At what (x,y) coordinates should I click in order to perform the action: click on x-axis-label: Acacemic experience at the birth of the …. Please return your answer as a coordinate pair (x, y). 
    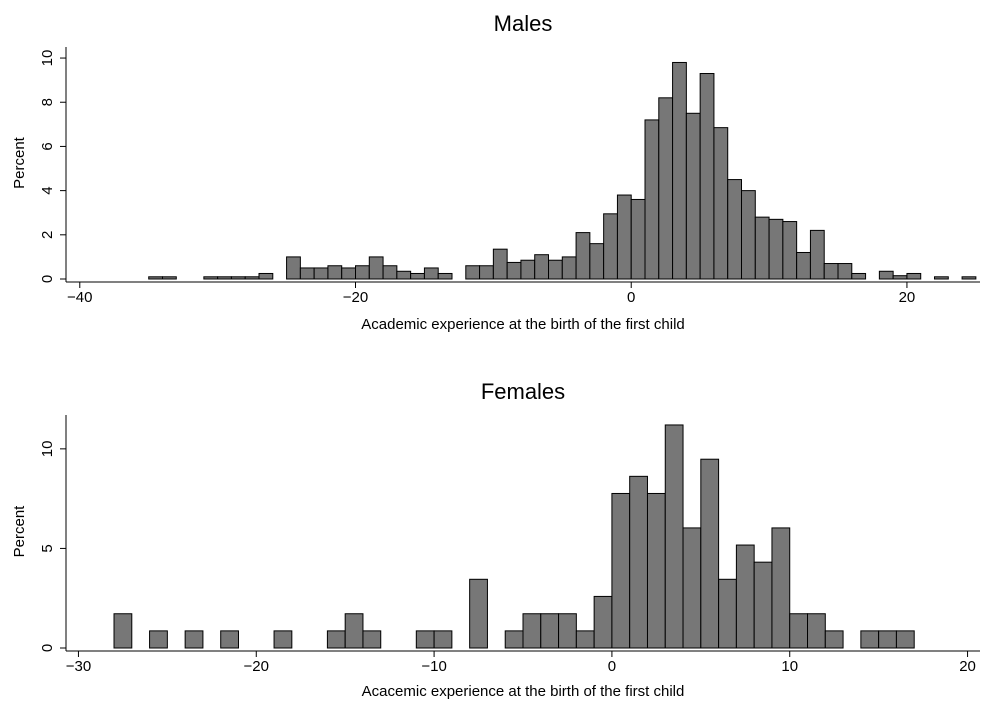
    Looking at the image, I should click on (523, 691).